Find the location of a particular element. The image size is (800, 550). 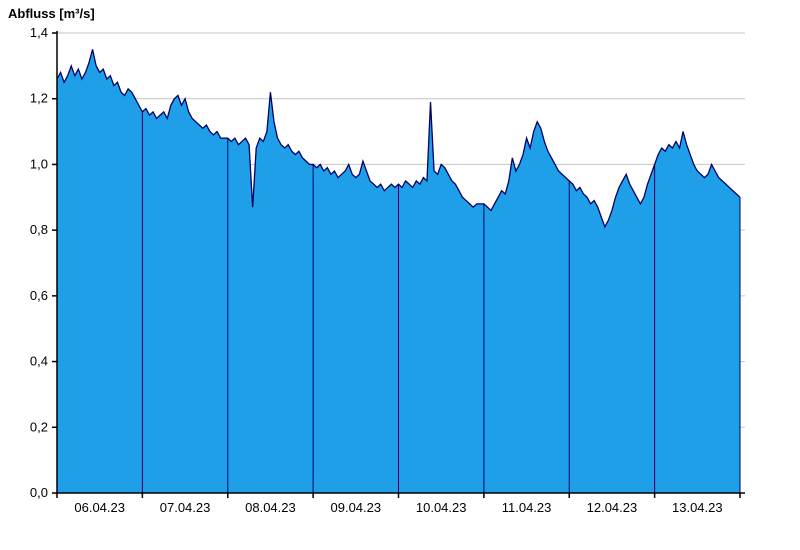

y-tick-label: 1,2 is located at coordinates (39, 98).